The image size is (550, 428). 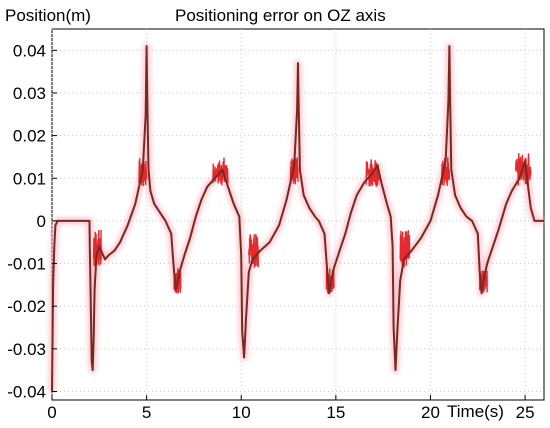 What do you see at coordinates (26, 306) in the screenshot?
I see `y-tick-label: -0.02` at bounding box center [26, 306].